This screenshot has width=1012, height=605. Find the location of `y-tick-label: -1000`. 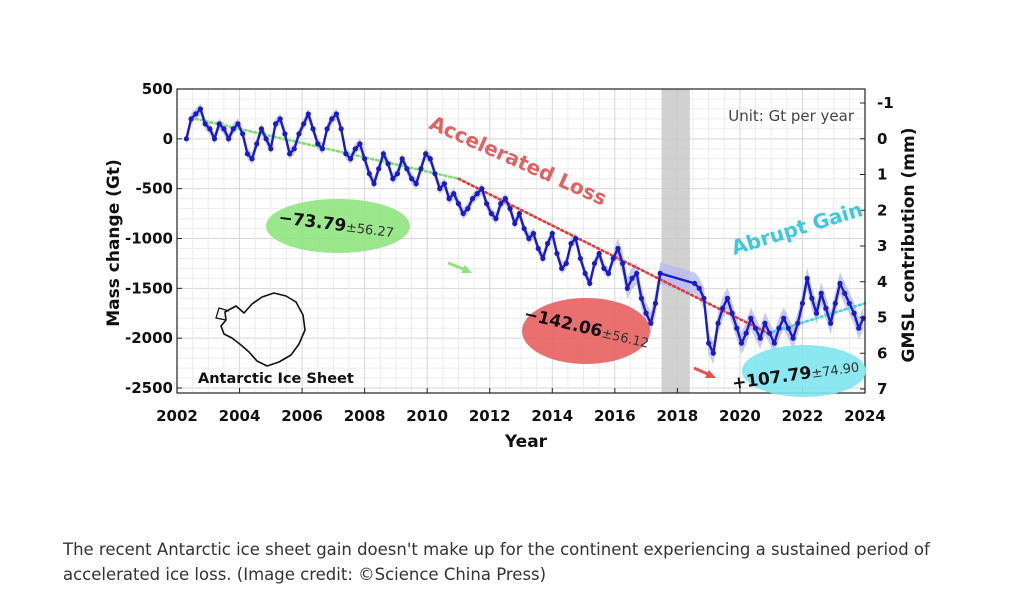

y-tick-label: -1000 is located at coordinates (149, 239).